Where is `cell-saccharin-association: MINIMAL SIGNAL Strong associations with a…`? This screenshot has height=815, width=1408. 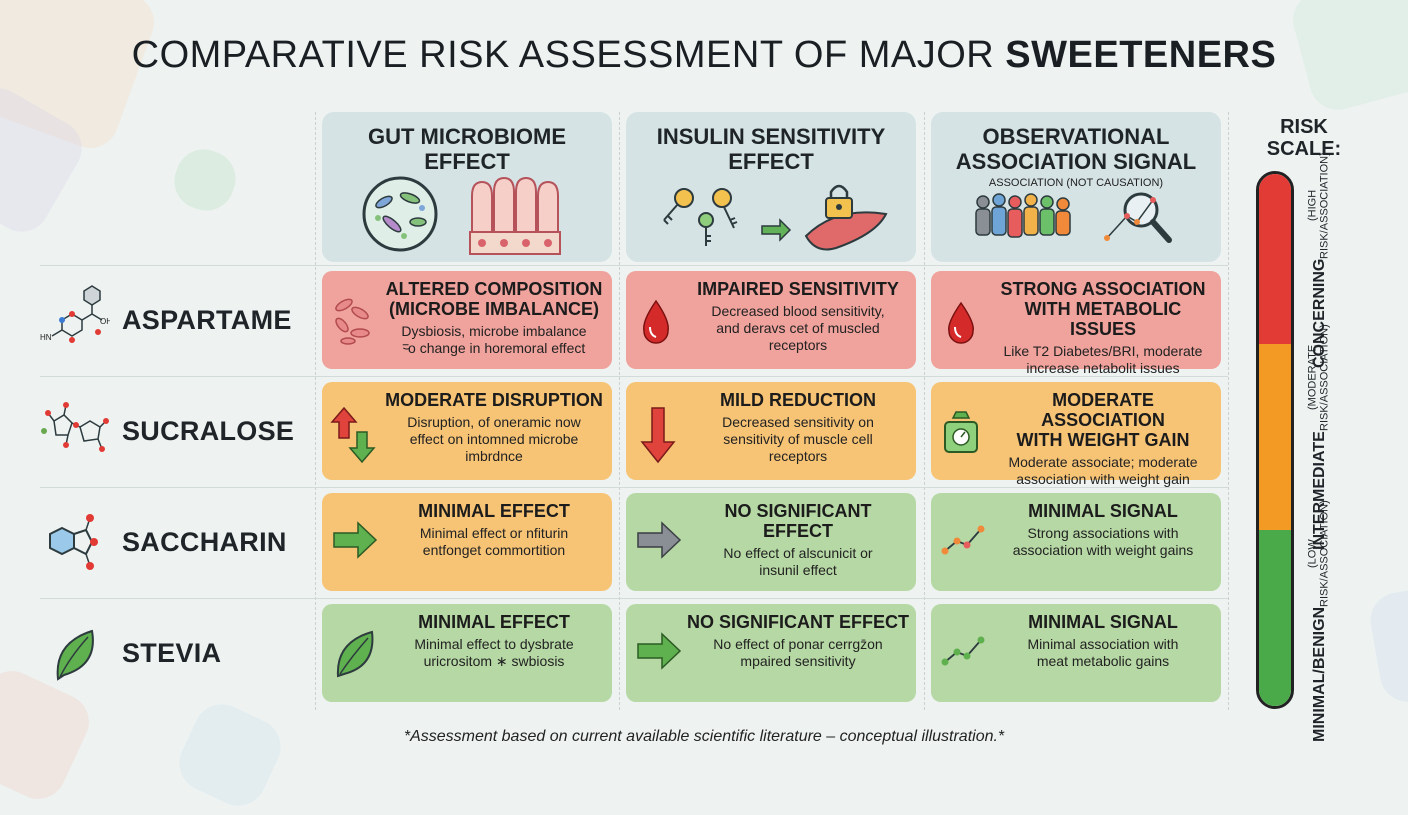 cell-saccharin-association: MINIMAL SIGNAL Strong associations with a… is located at coordinates (1076, 542).